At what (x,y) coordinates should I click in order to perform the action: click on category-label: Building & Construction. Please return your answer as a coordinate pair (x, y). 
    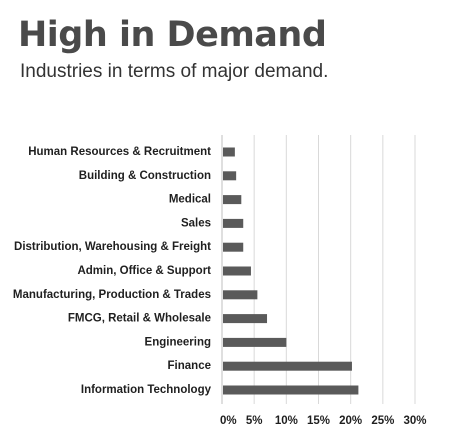
    Looking at the image, I should click on (145, 176).